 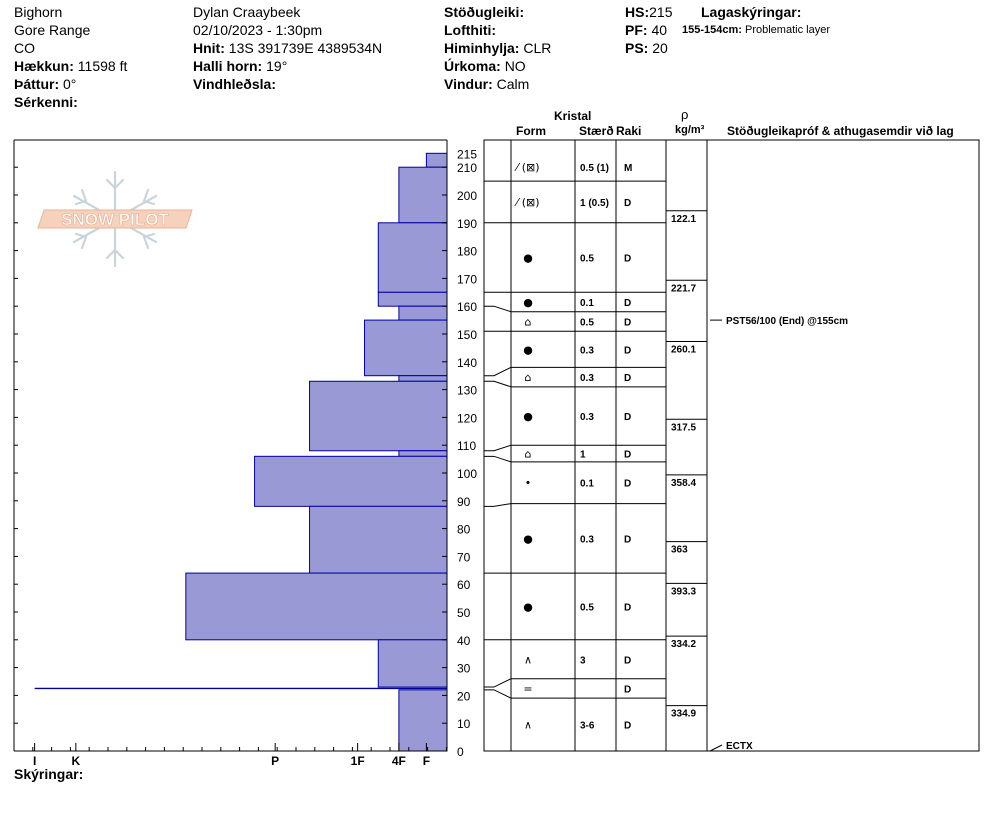 What do you see at coordinates (34, 761) in the screenshot?
I see `x-tick-label: I` at bounding box center [34, 761].